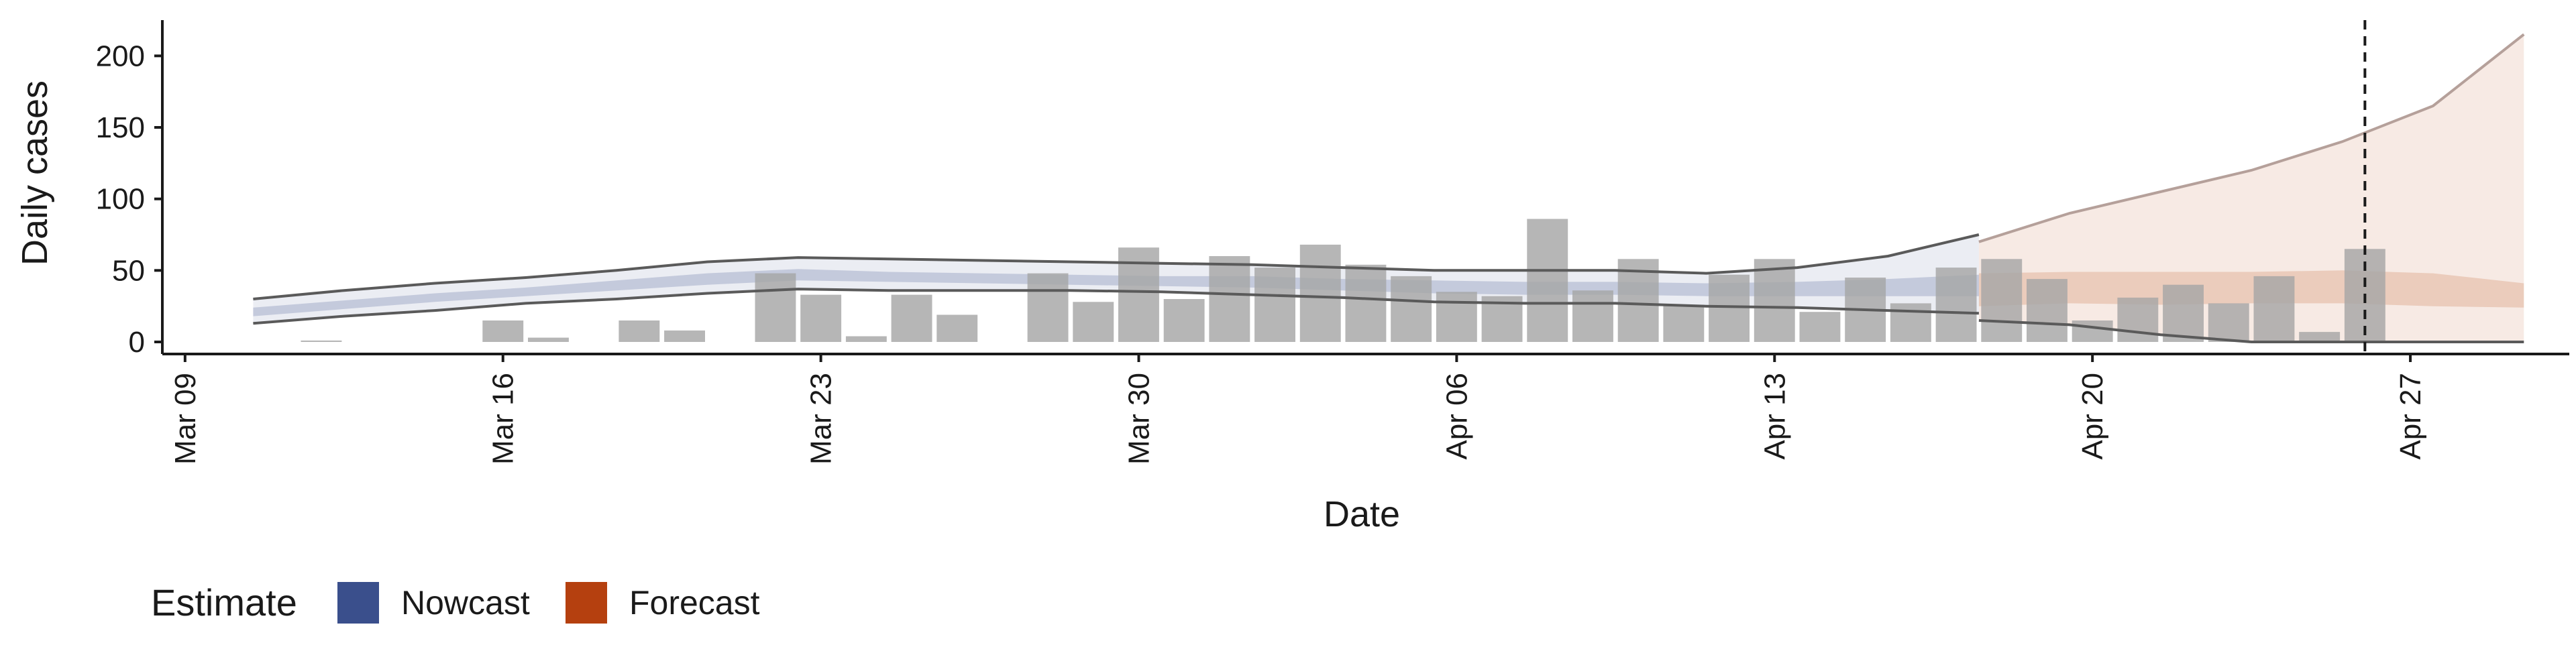 This screenshot has height=647, width=2576. What do you see at coordinates (2092, 417) in the screenshot?
I see `x-tick-label-2020-04-20: Apr 20` at bounding box center [2092, 417].